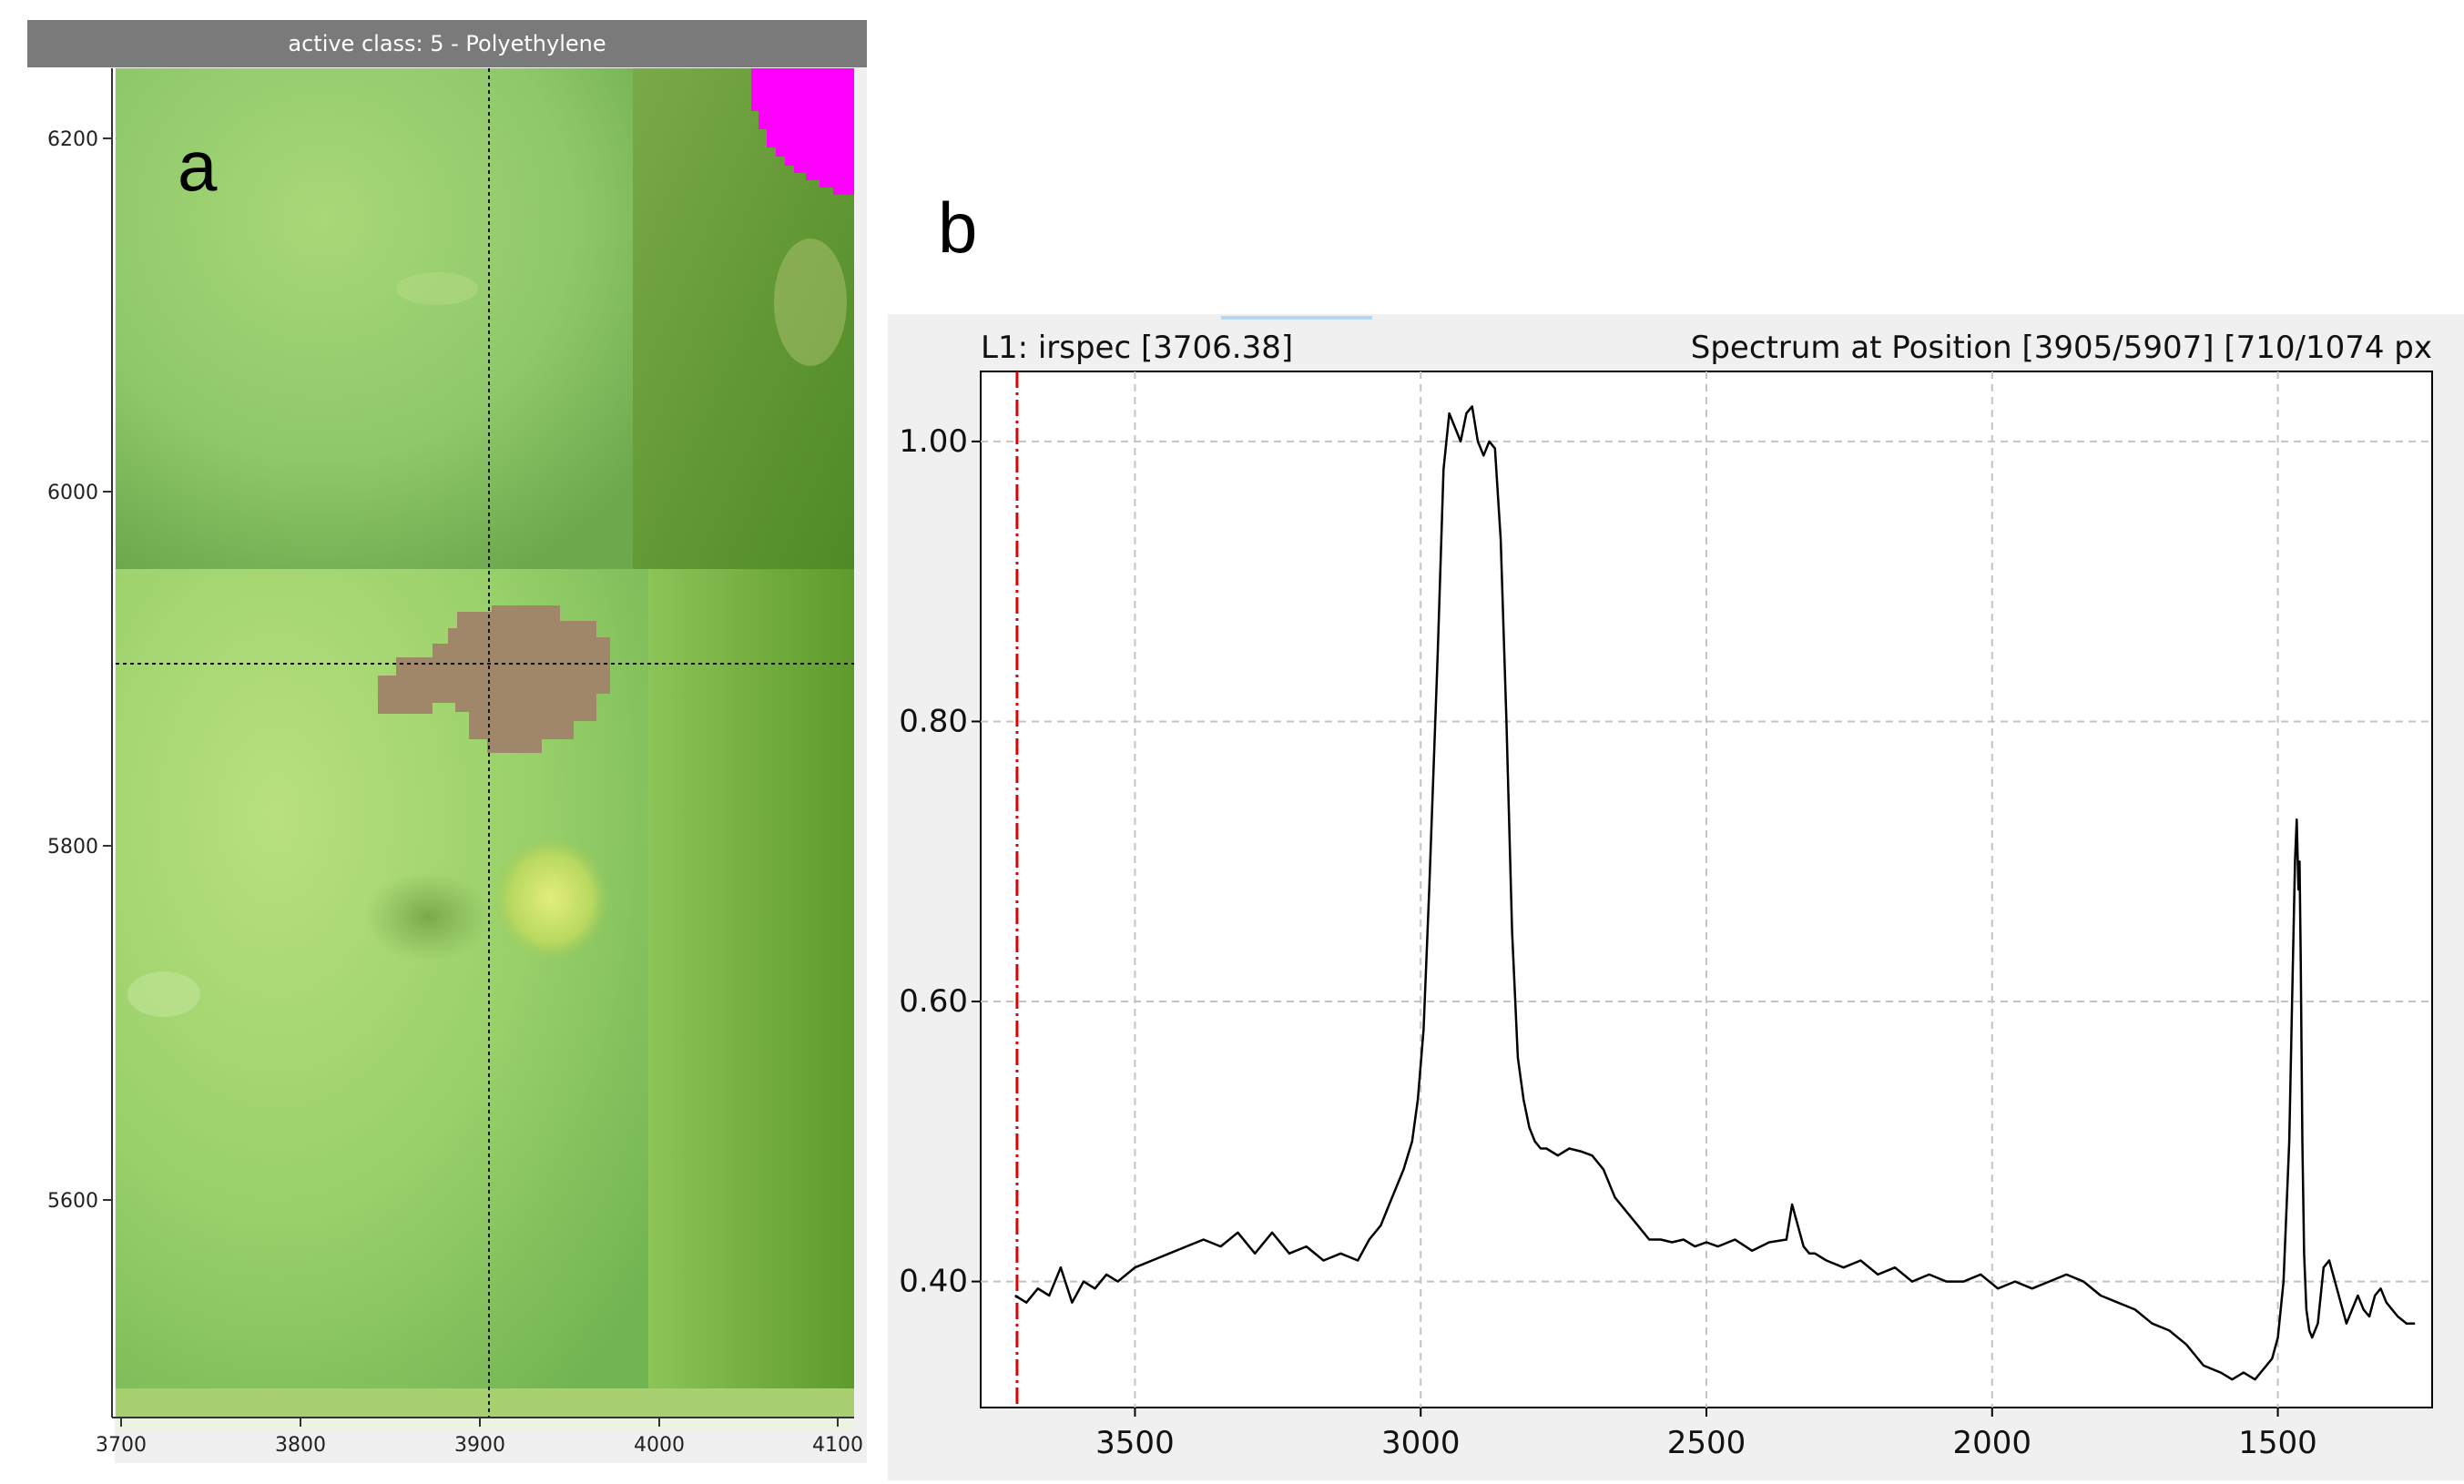  What do you see at coordinates (72, 1201) in the screenshot?
I see `y-tick-label: 5600` at bounding box center [72, 1201].